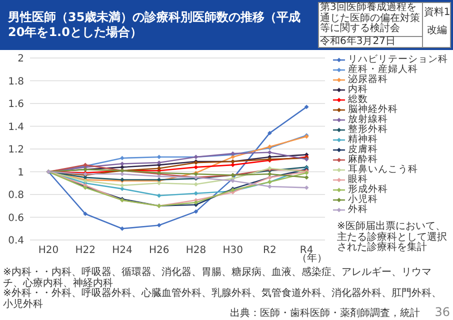  I want to click on legend-label: 脳神経外科, so click(373, 109).